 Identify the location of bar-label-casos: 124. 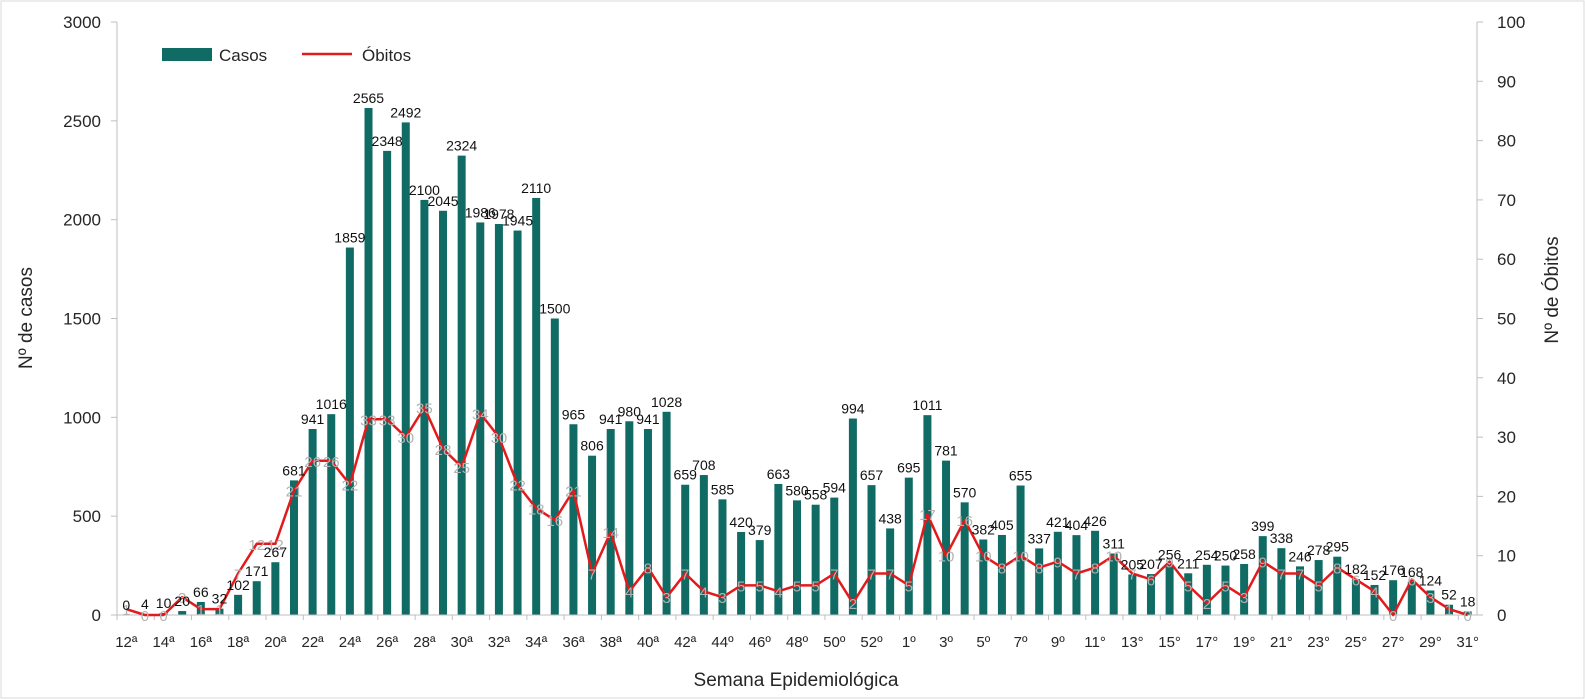
(1431, 580).